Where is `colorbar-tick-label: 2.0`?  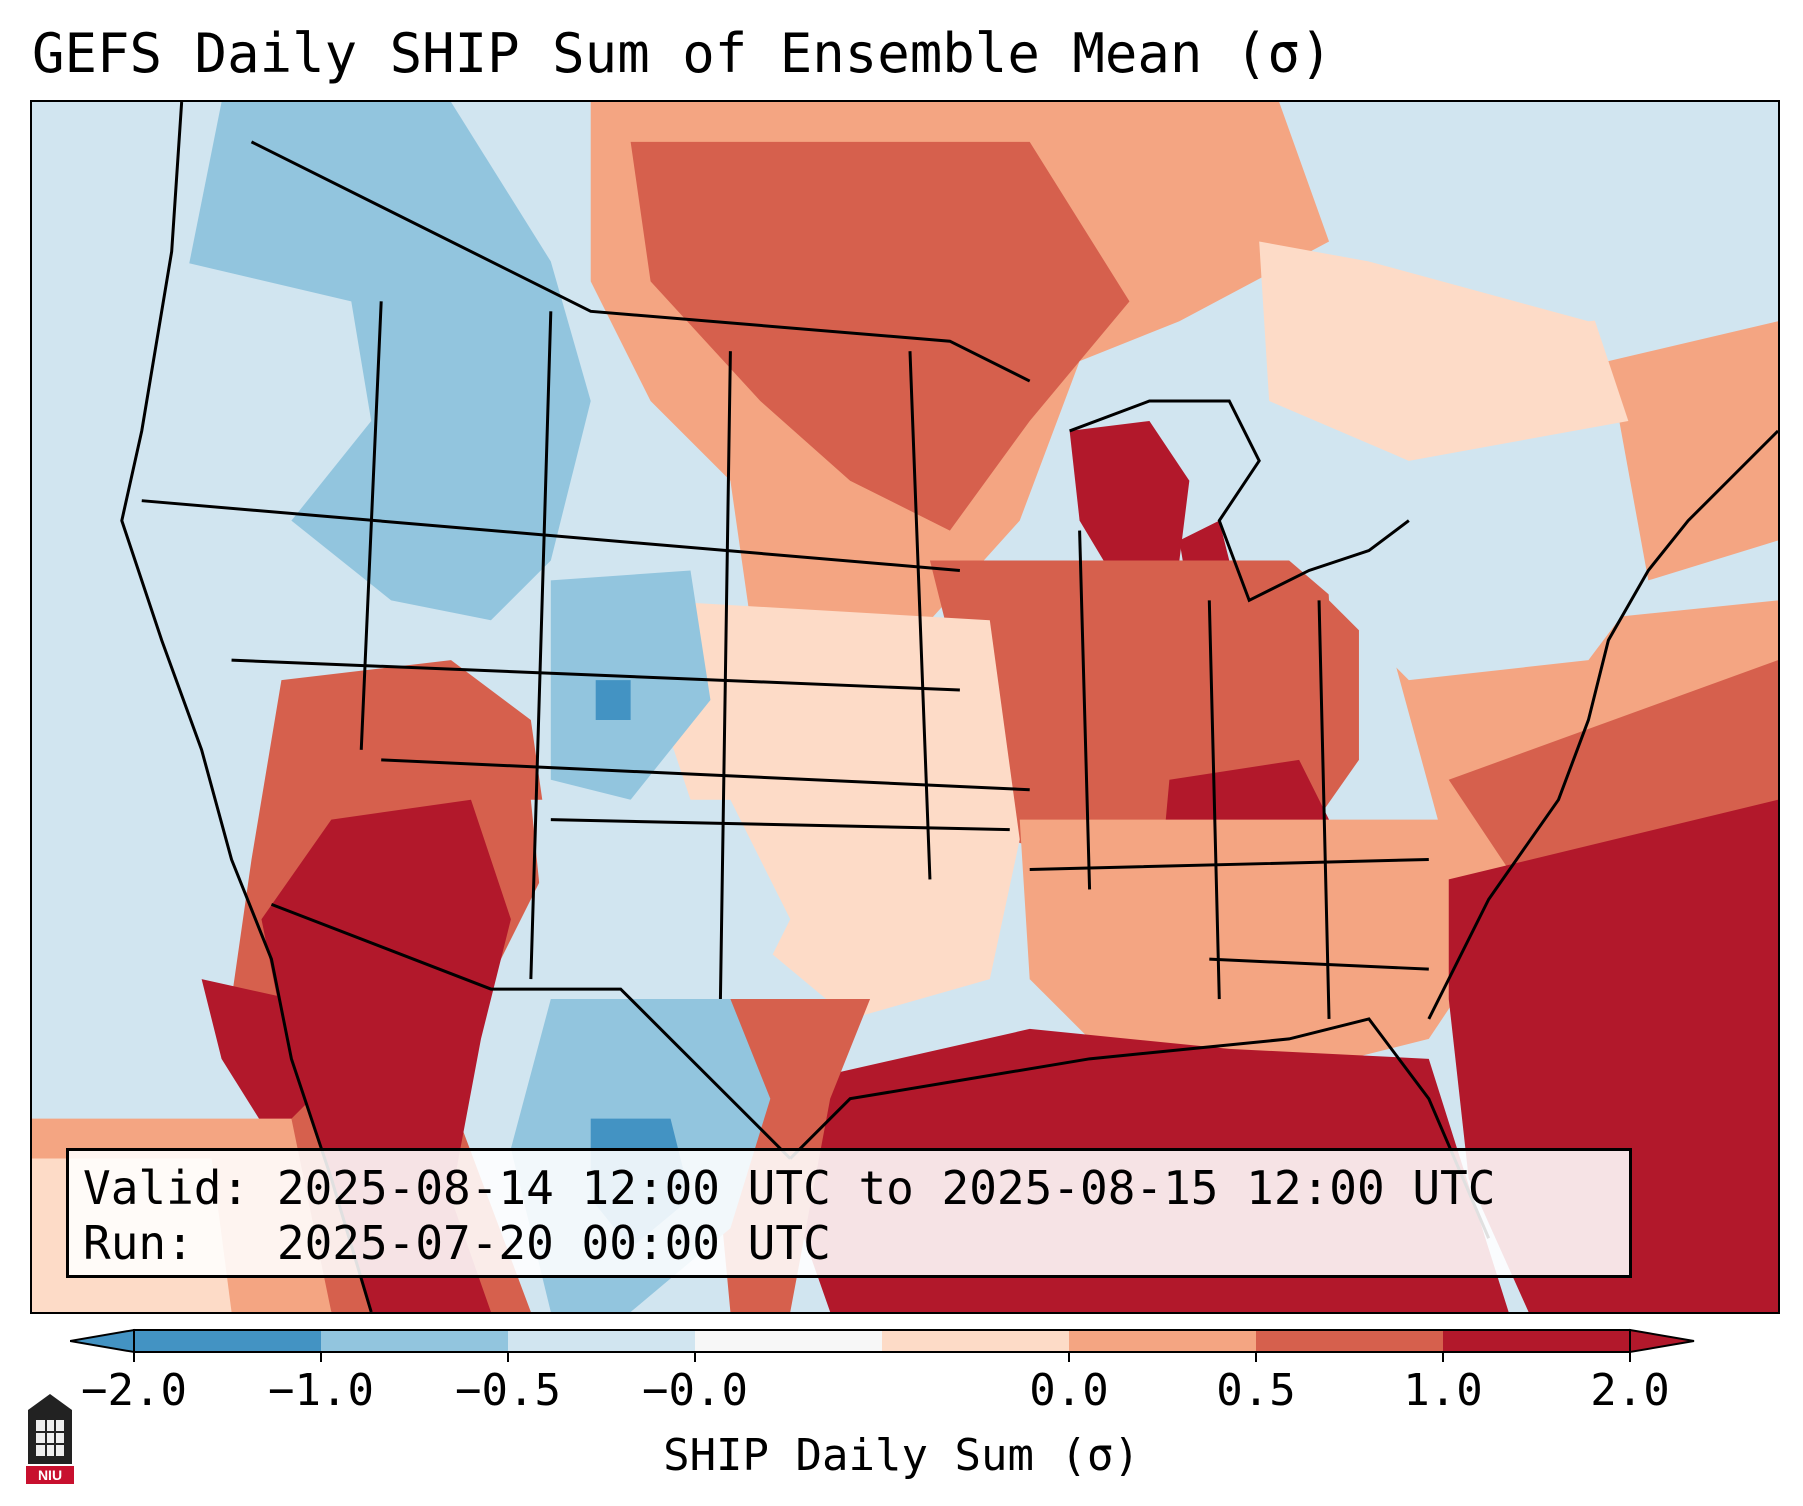 colorbar-tick-label: 2.0 is located at coordinates (1630, 1390).